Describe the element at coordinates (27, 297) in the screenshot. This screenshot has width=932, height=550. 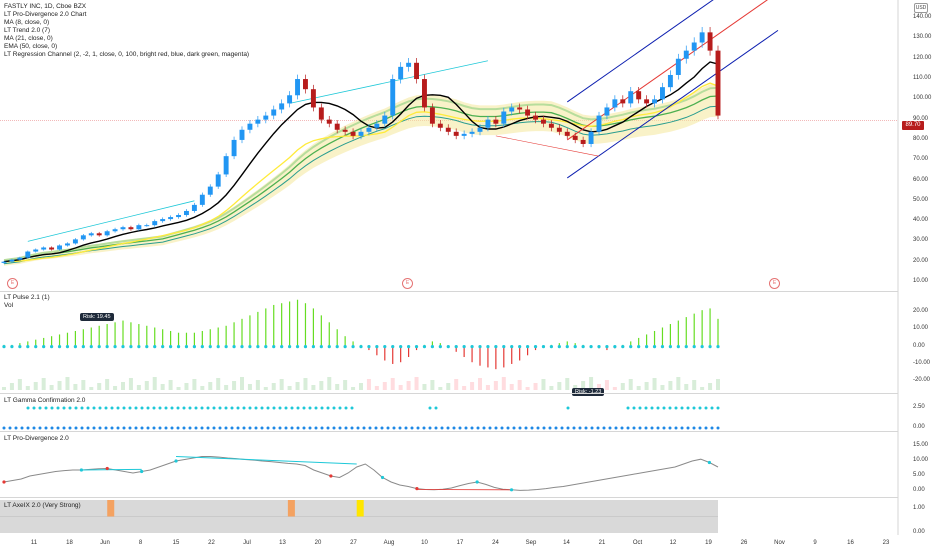
I see `pulse-legend-title: LT Pulse 2.1 (1)` at that location.